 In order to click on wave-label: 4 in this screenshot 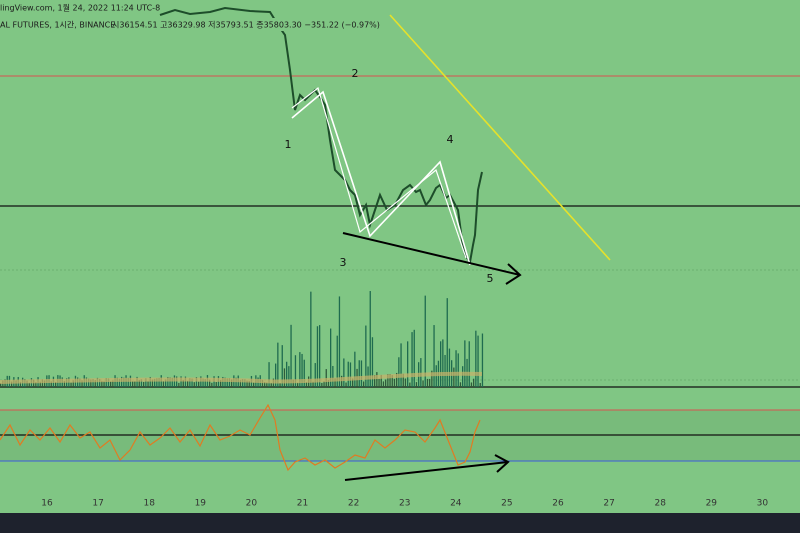, I will do `click(450, 139)`.